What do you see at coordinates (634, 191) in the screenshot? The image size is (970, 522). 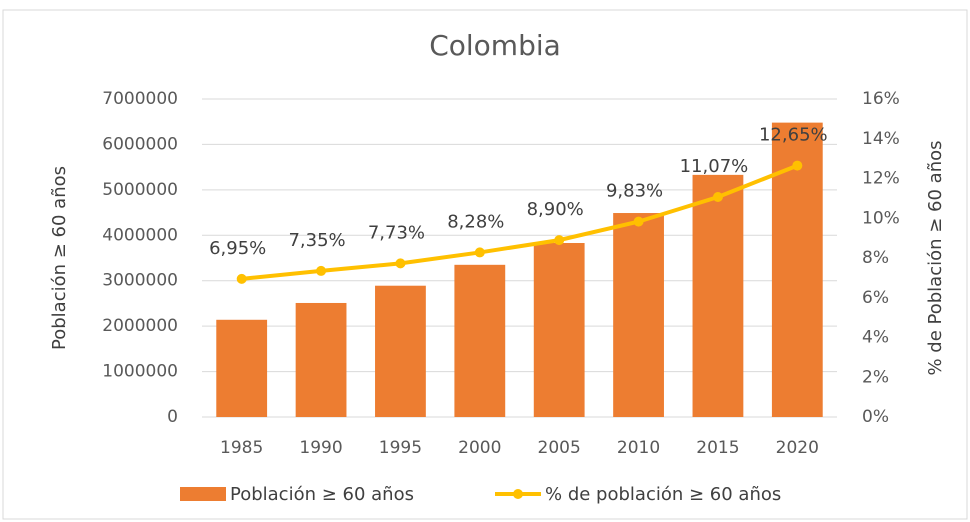 I see `data-label: 9,83%` at bounding box center [634, 191].